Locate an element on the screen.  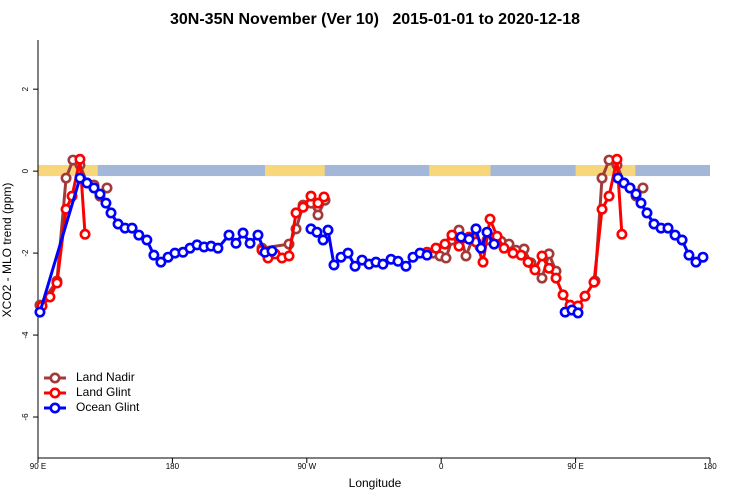
y-tick-label: -2 is located at coordinates (25, 253).